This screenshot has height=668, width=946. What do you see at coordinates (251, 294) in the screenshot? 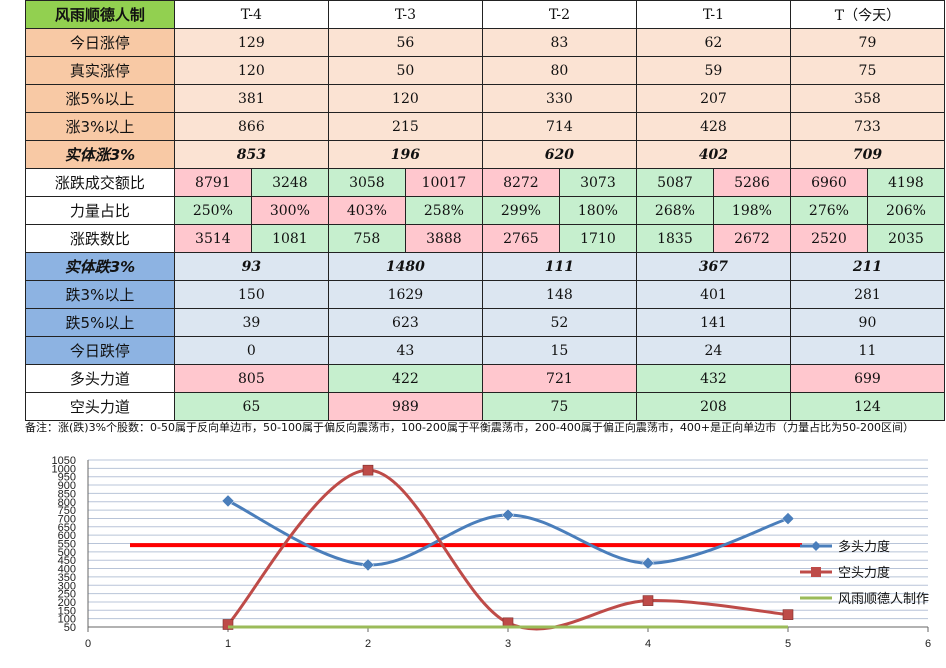
I see `table-cell: 150` at bounding box center [251, 294].